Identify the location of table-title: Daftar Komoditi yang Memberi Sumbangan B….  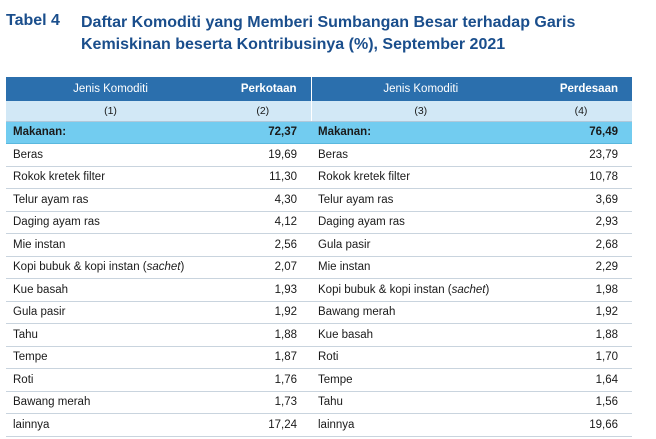
(328, 33).